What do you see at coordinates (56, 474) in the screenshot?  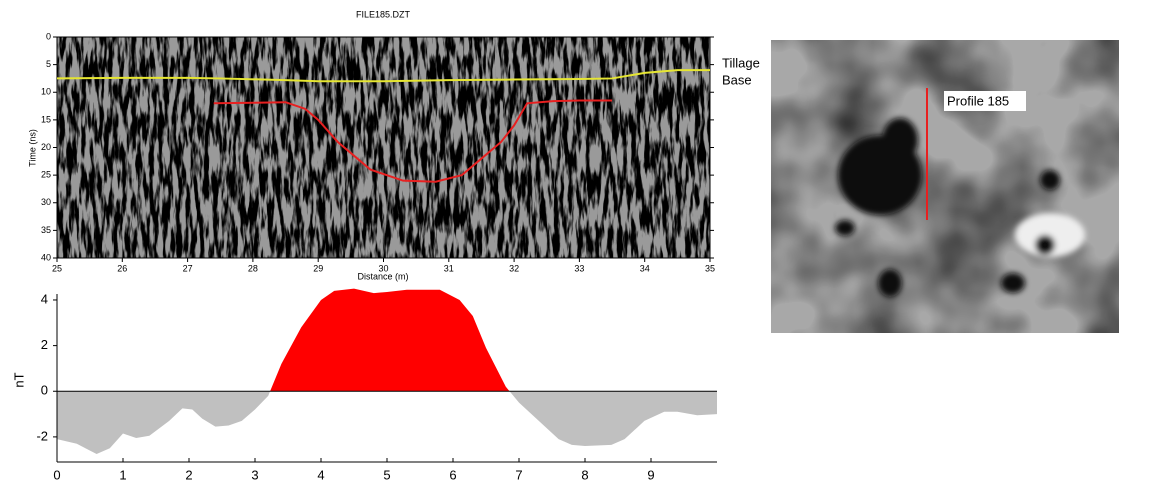 I see `x-tick-label: 0` at bounding box center [56, 474].